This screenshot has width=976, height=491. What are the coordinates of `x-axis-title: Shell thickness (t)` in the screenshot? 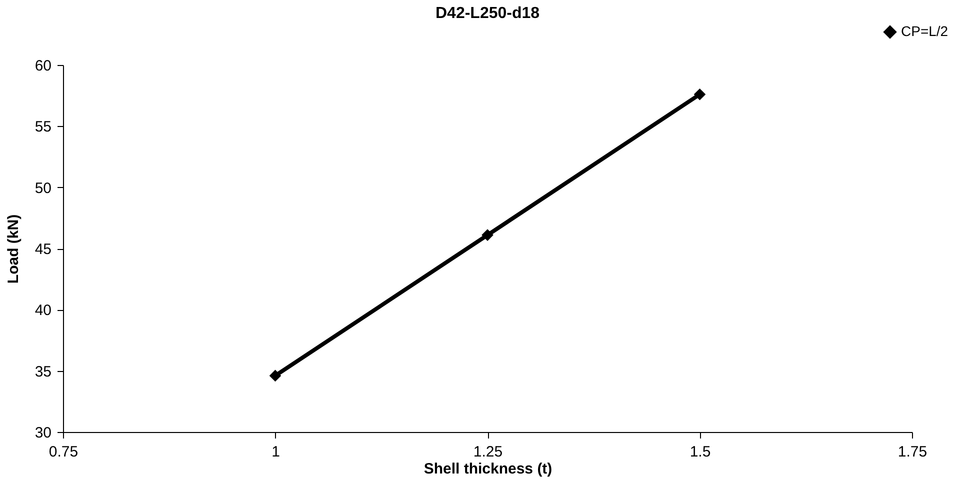 It's located at (488, 469).